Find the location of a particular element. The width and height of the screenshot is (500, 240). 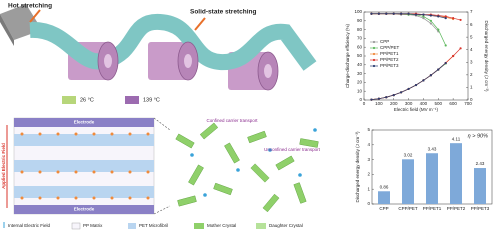

y-tick-label: 80 is located at coordinates (360, 29).